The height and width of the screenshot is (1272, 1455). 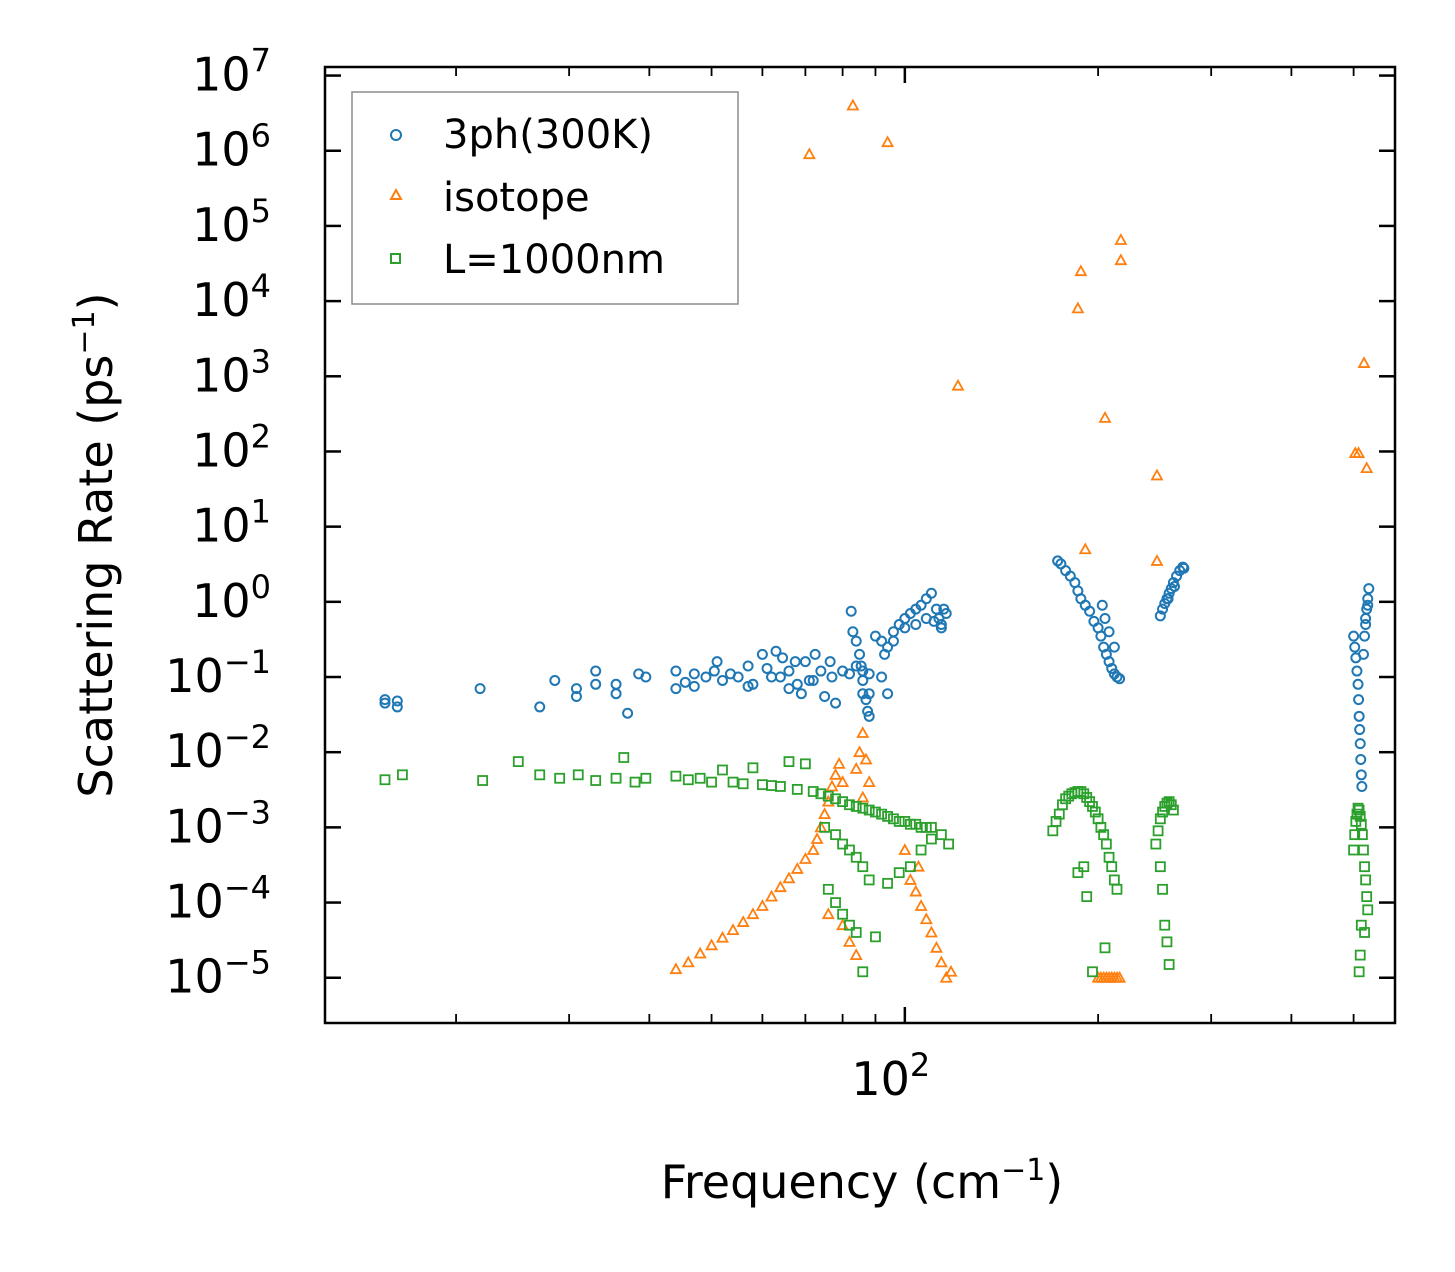 What do you see at coordinates (554, 260) in the screenshot?
I see `legend-label-boundary: L=1000nm` at bounding box center [554, 260].